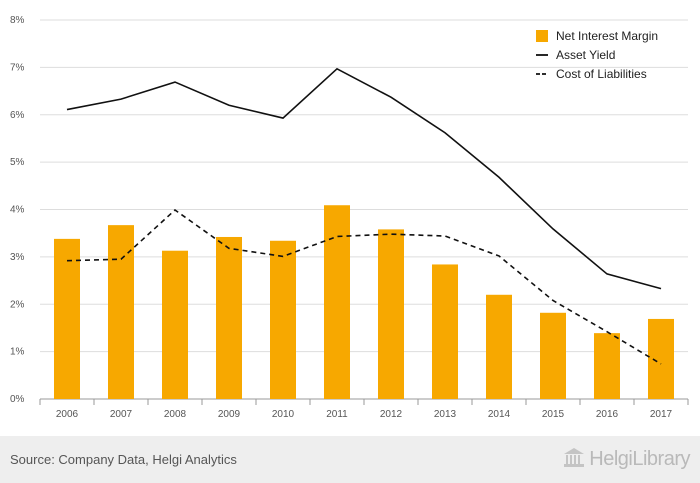 This screenshot has width=700, height=483. Describe the element at coordinates (391, 414) in the screenshot. I see `x-tick-label: 2012` at that location.